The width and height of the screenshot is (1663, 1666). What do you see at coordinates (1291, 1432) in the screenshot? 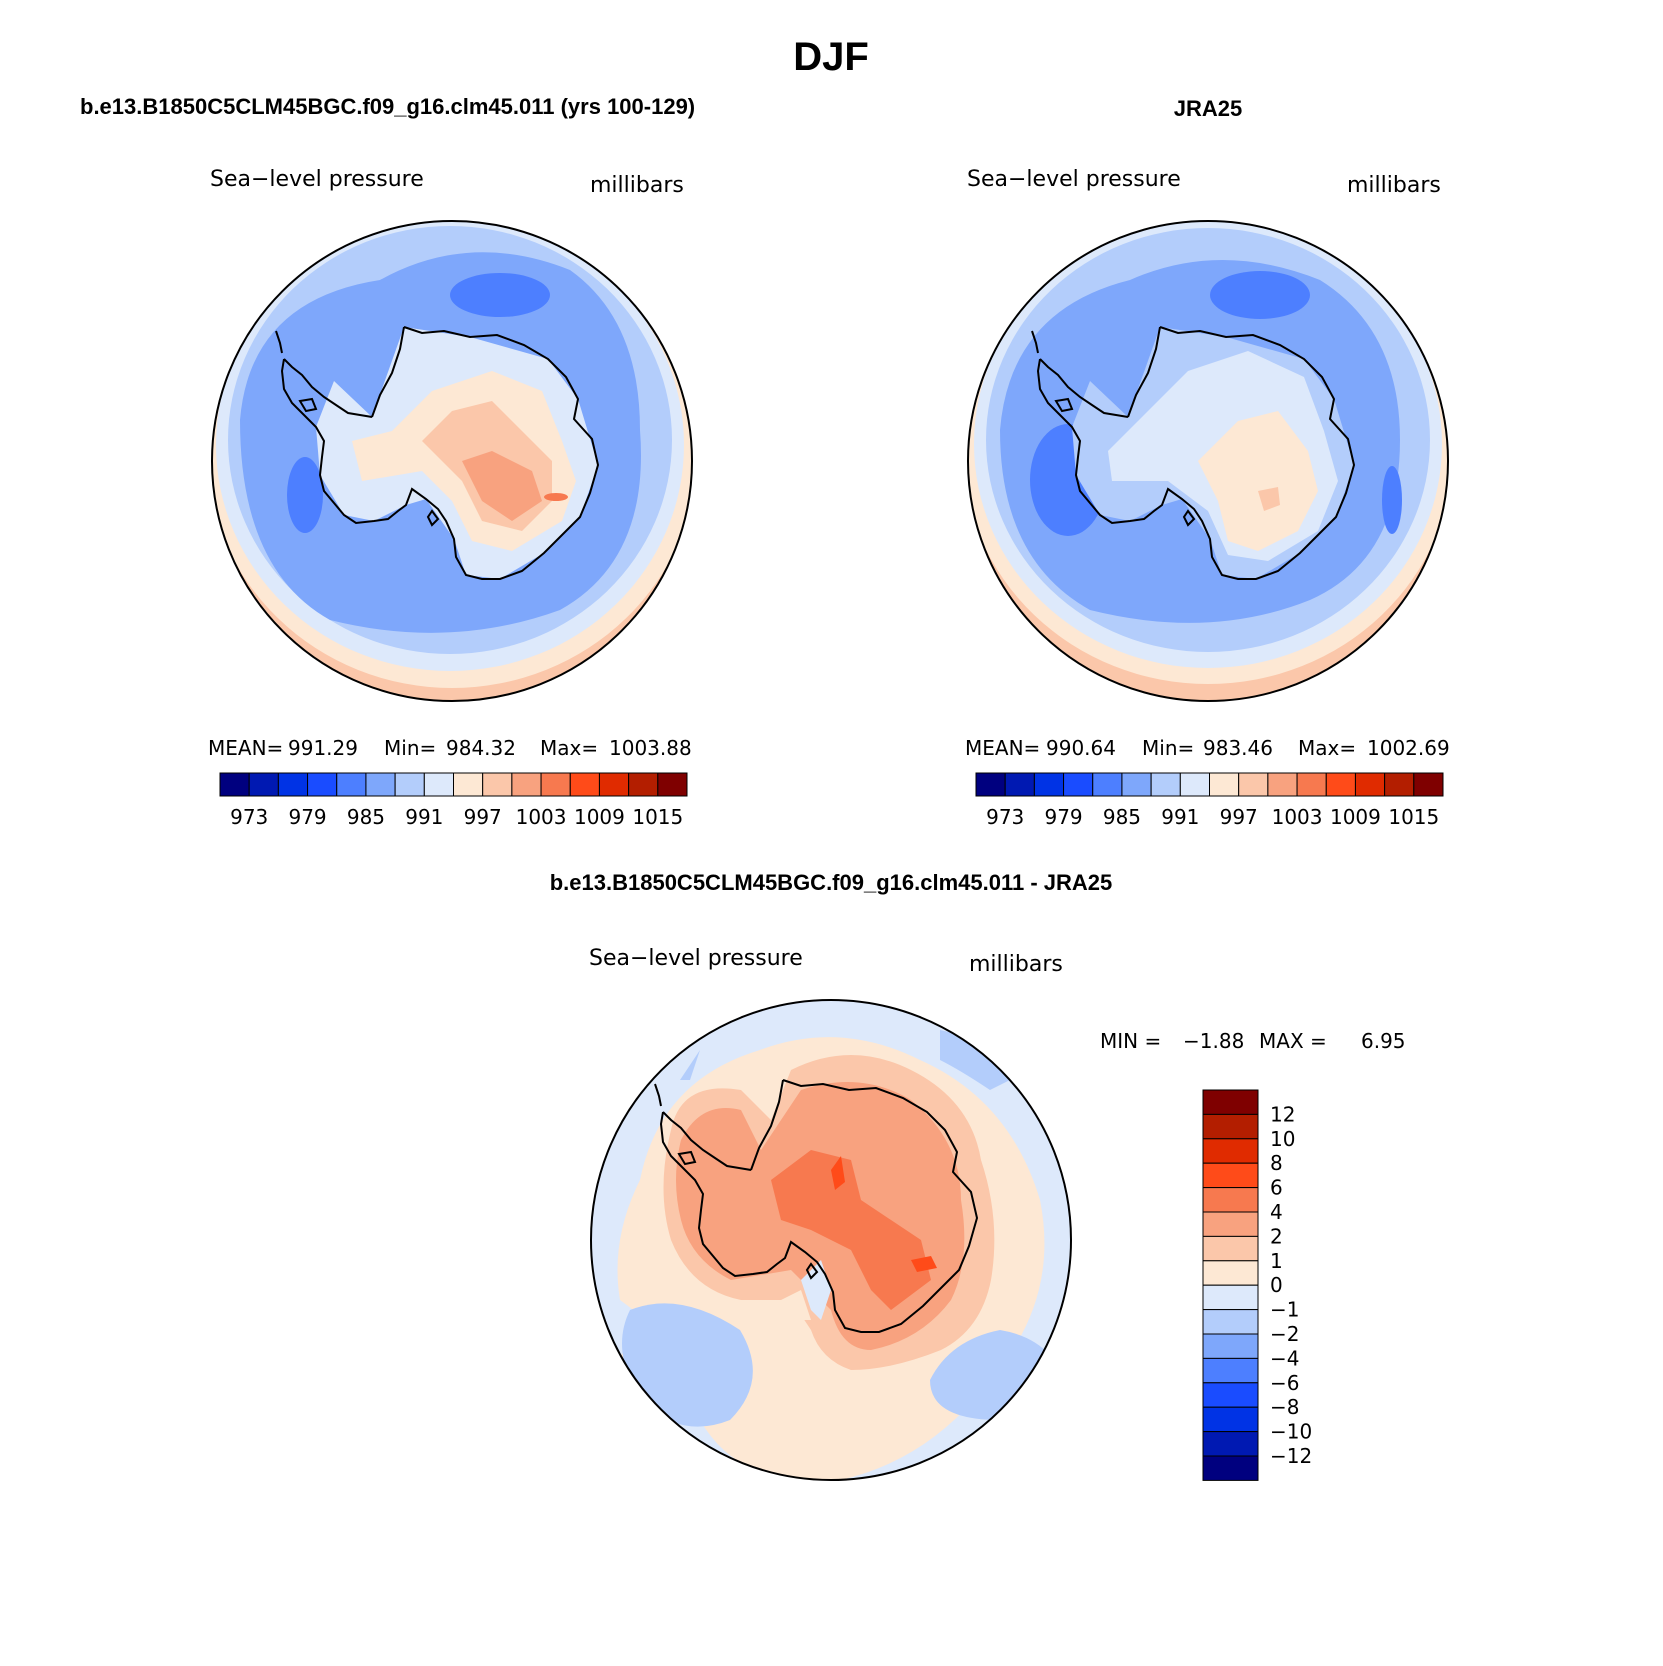
I see `diff-colorbar-tick-label: −10` at bounding box center [1291, 1432].